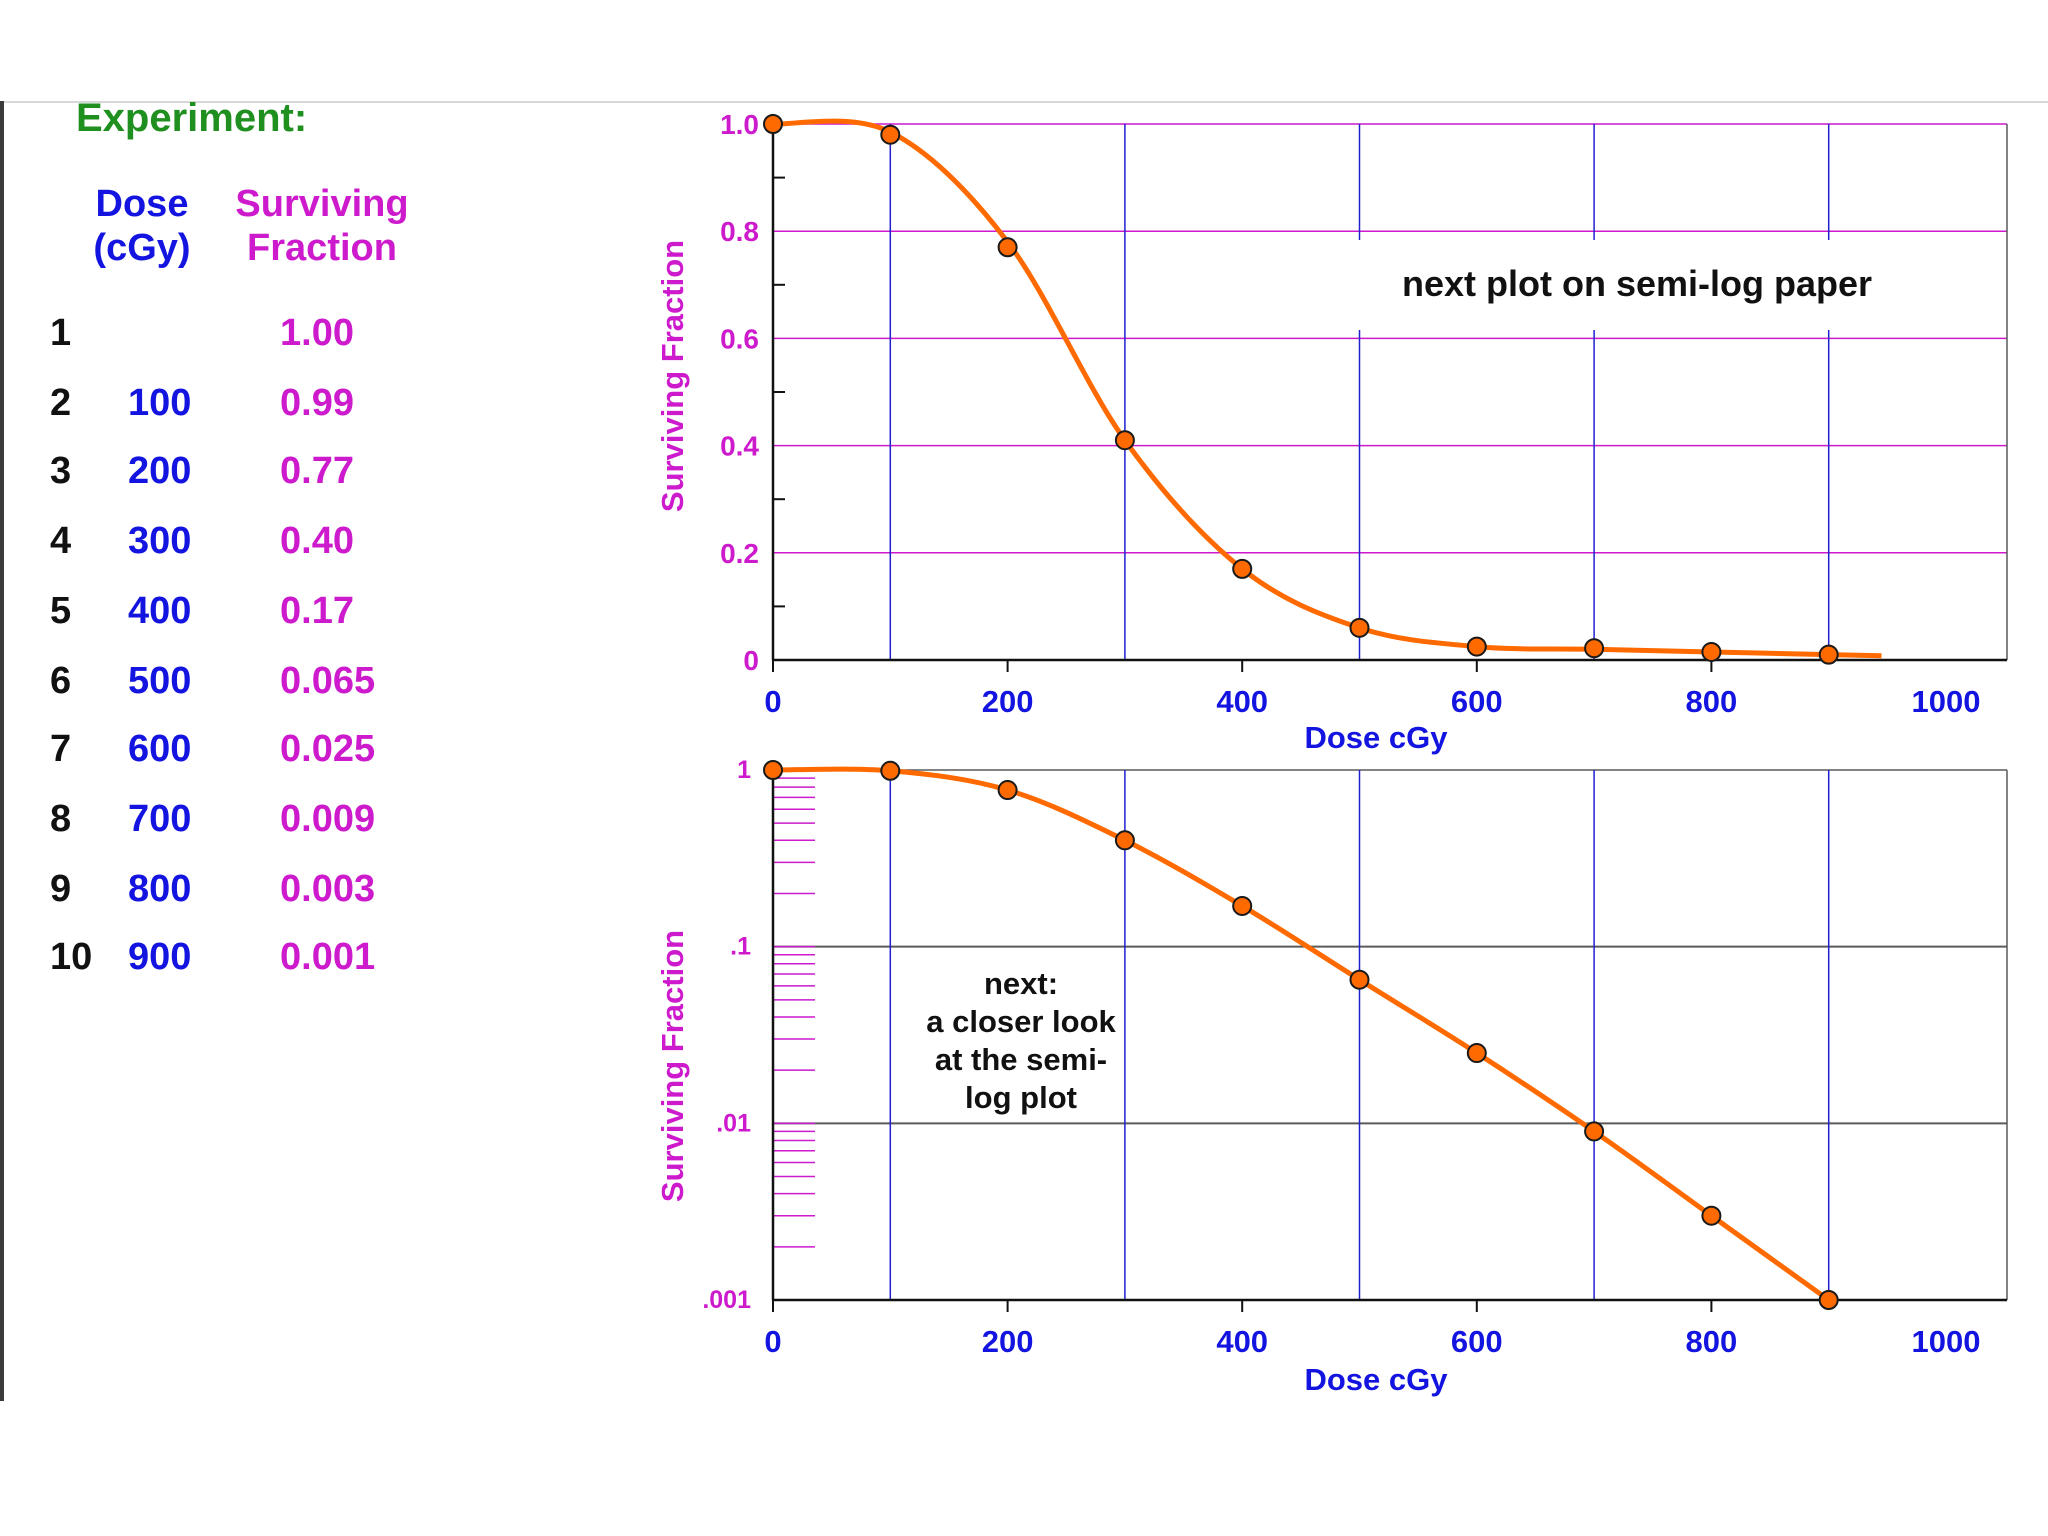  What do you see at coordinates (751, 660) in the screenshot?
I see `y-tick-label: 0` at bounding box center [751, 660].